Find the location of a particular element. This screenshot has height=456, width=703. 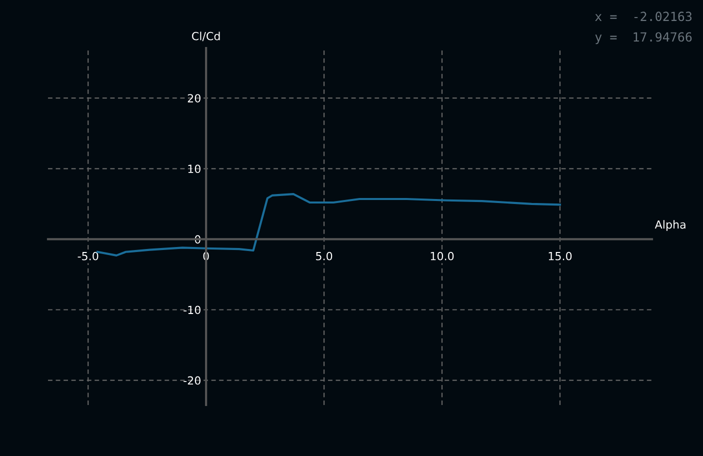

y-tick-label: 20 is located at coordinates (194, 98).